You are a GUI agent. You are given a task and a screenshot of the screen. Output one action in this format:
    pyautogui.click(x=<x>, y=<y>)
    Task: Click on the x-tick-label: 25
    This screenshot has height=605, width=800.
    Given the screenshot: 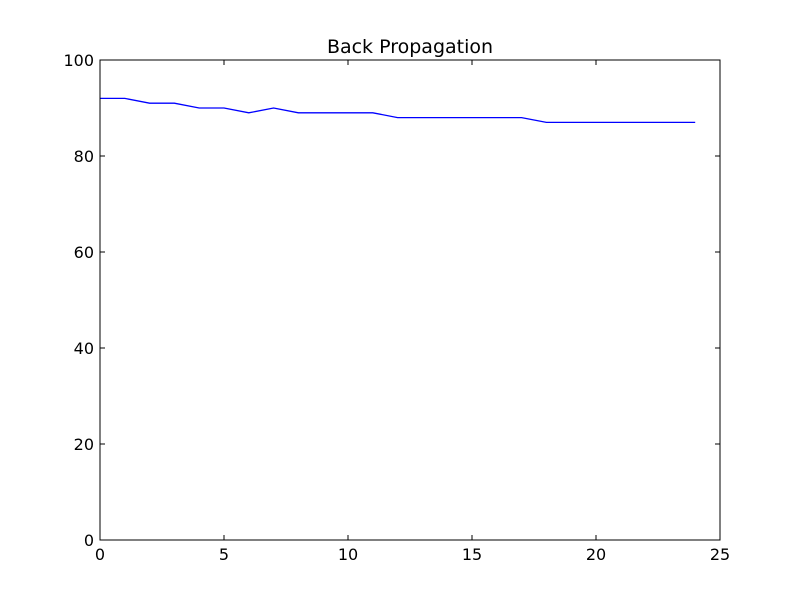 What is the action you would take?
    pyautogui.click(x=720, y=554)
    